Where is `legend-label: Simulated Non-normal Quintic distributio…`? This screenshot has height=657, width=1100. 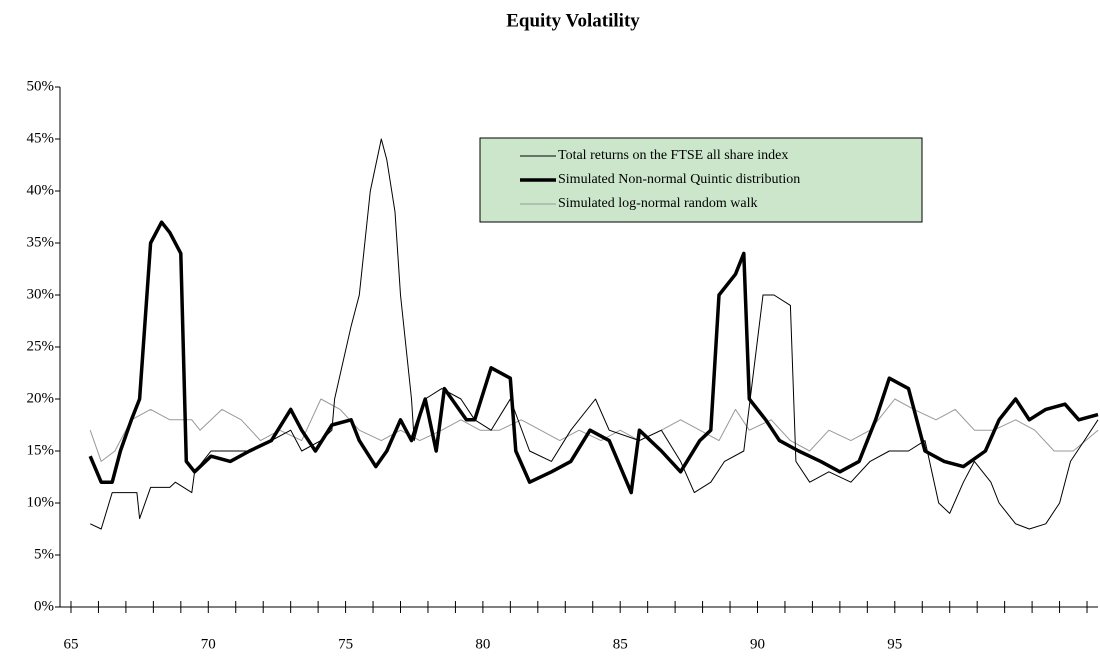
legend-label: Simulated Non-normal Quintic distributio… is located at coordinates (679, 179).